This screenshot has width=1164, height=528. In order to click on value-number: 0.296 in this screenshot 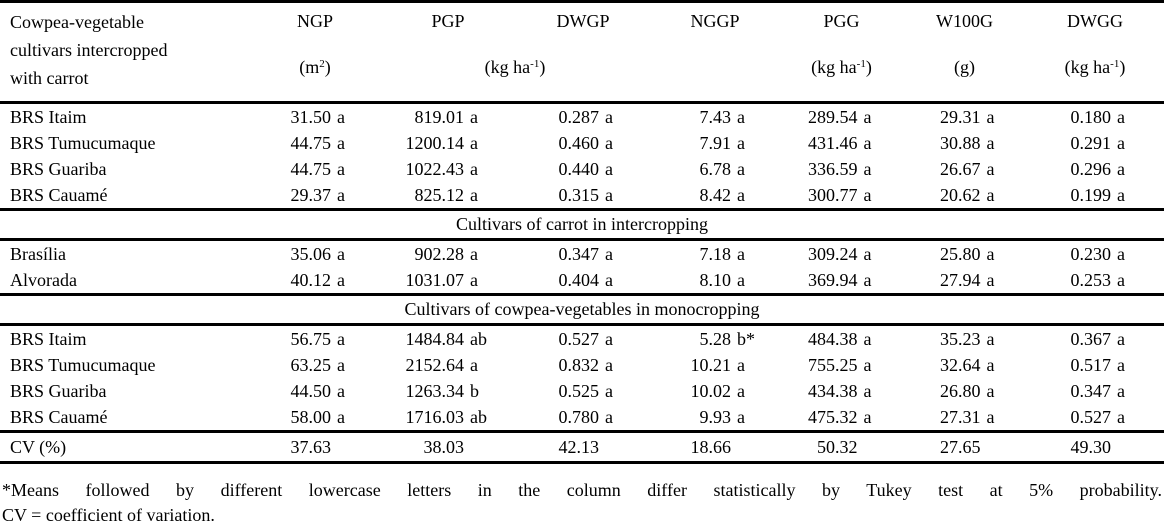, I will do `click(1091, 168)`.